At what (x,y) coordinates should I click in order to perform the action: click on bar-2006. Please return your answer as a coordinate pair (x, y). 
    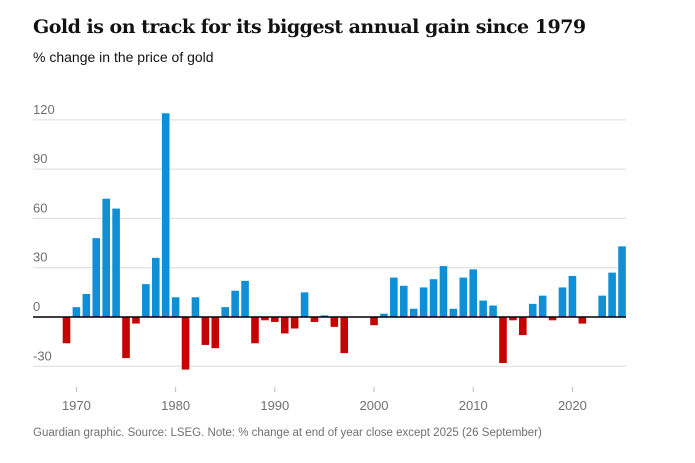
    Looking at the image, I should click on (433, 298).